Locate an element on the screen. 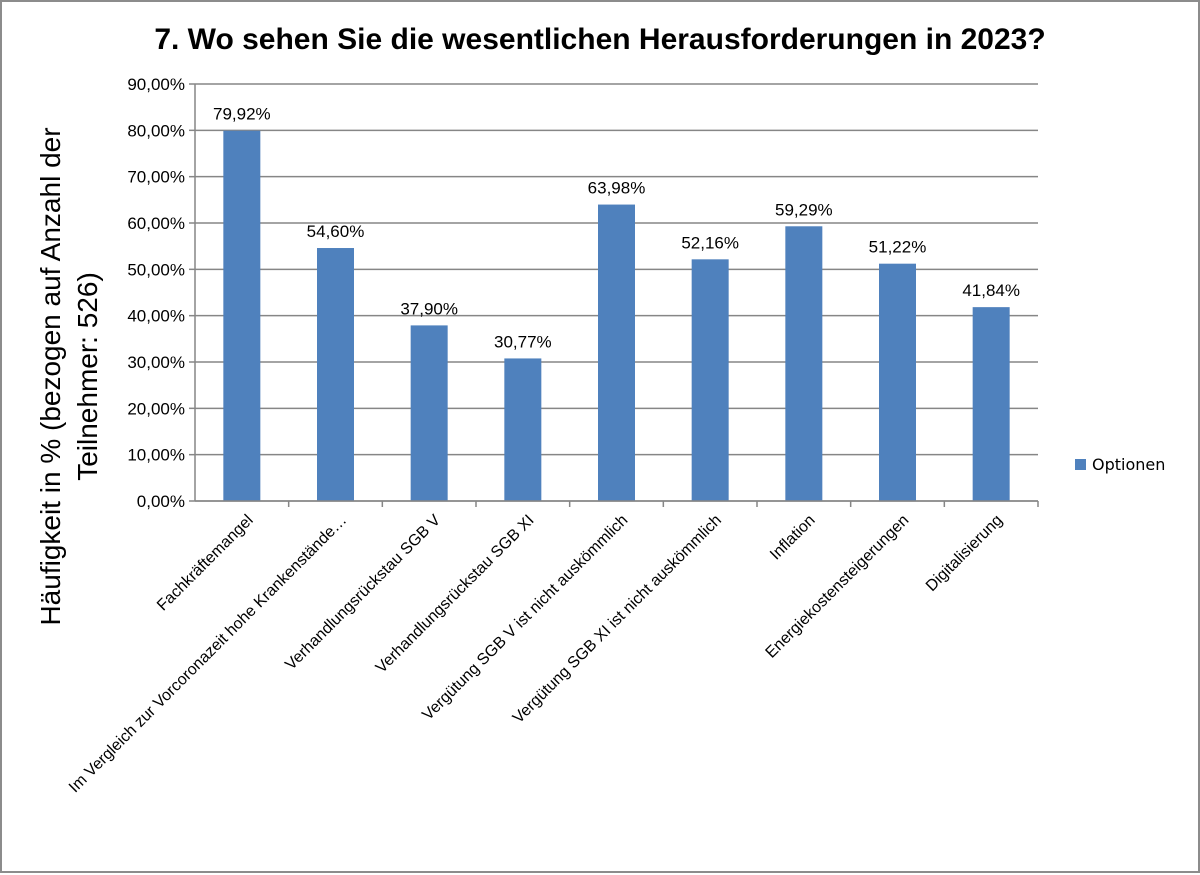 This screenshot has height=875, width=1200. bar-value-label: 63,98% is located at coordinates (617, 188).